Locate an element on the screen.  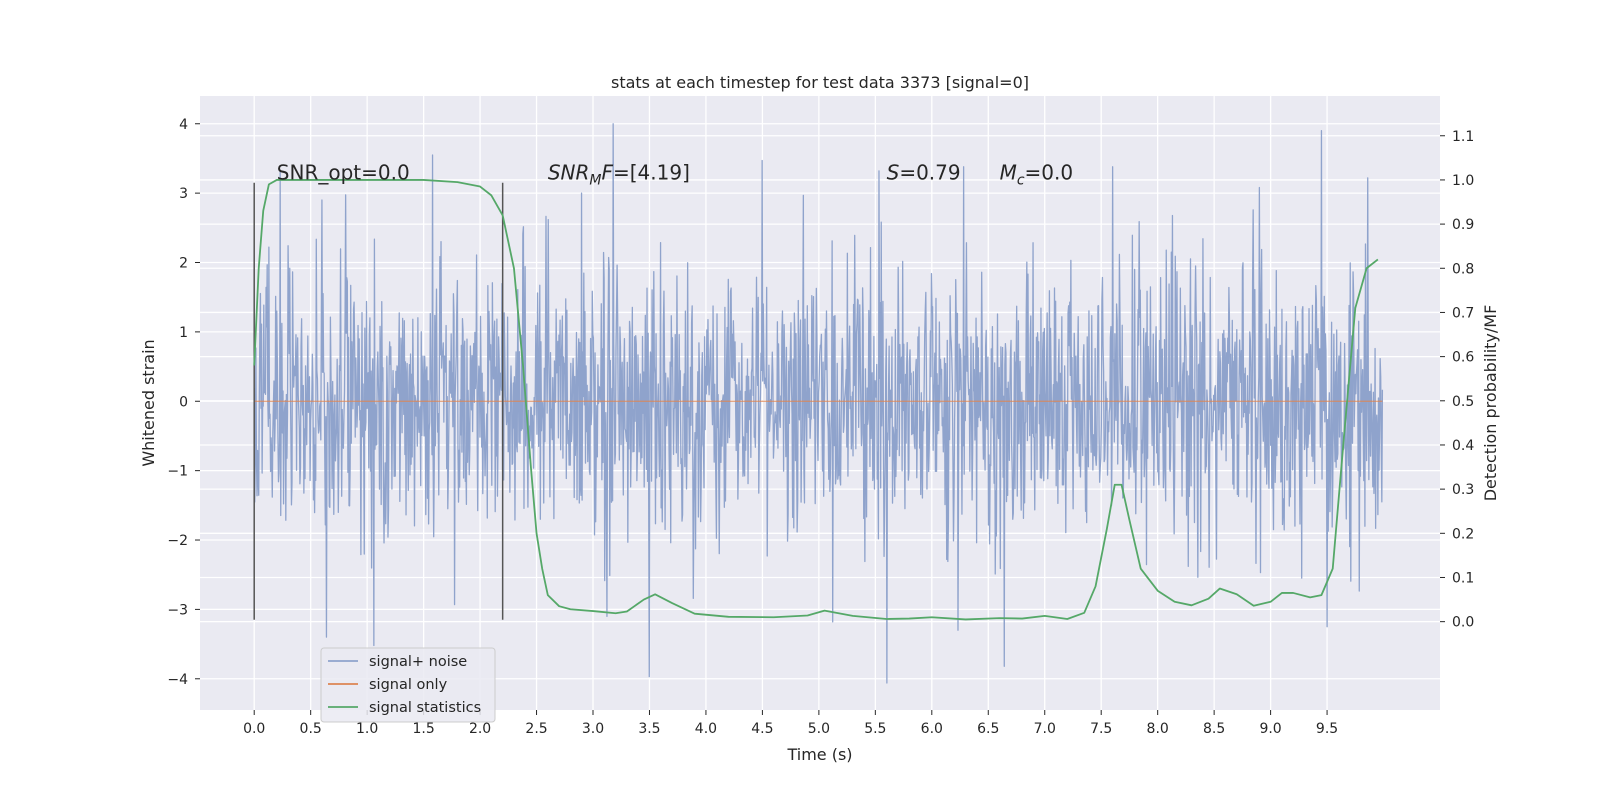
legend-label-signal: signal only is located at coordinates (408, 685).